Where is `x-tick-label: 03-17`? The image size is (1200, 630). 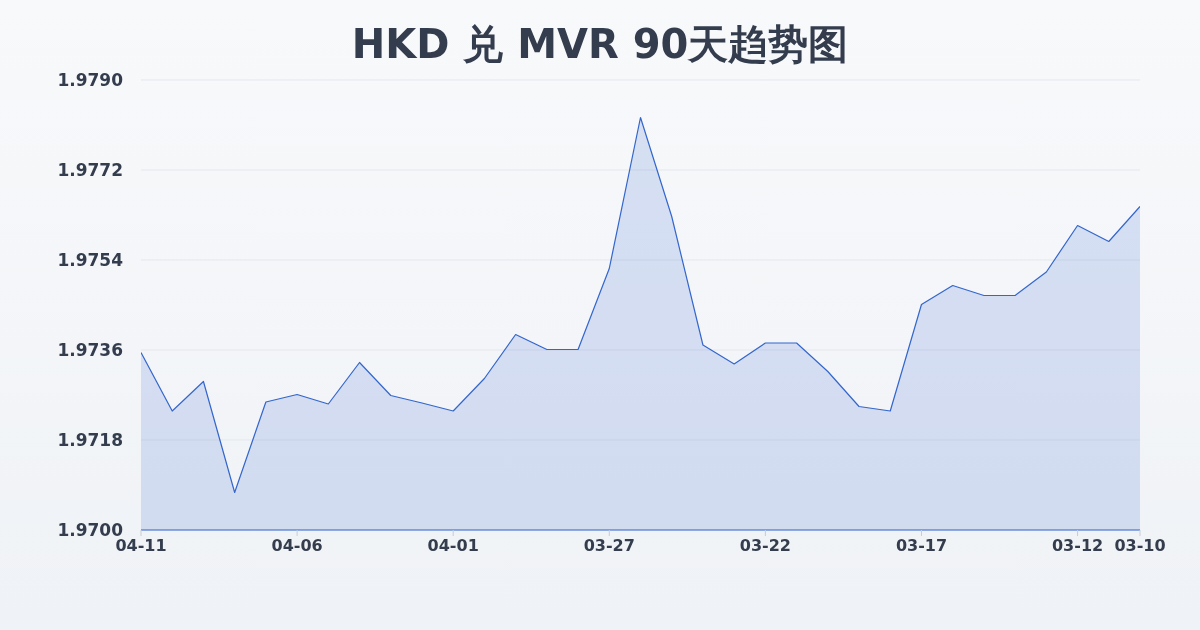 x-tick-label: 03-17 is located at coordinates (921, 546).